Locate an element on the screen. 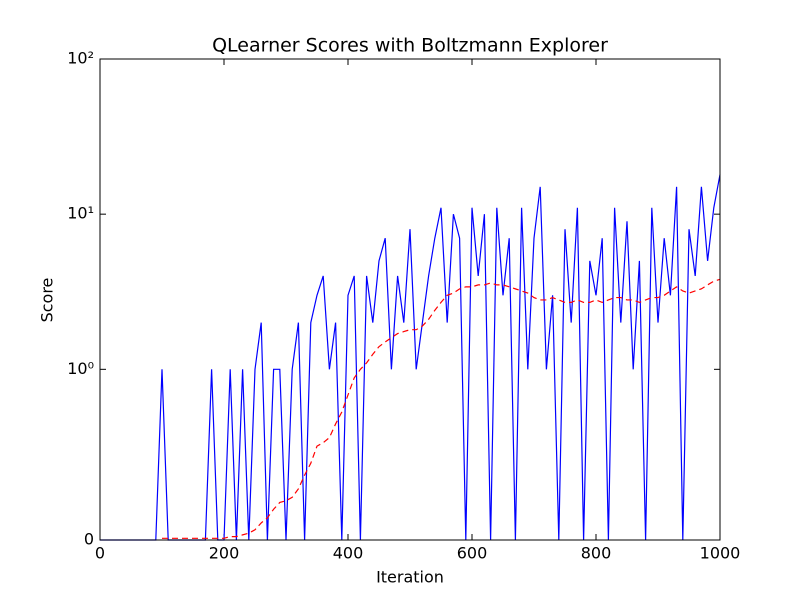 The height and width of the screenshot is (600, 800). x-tick-label: 400 is located at coordinates (348, 553).